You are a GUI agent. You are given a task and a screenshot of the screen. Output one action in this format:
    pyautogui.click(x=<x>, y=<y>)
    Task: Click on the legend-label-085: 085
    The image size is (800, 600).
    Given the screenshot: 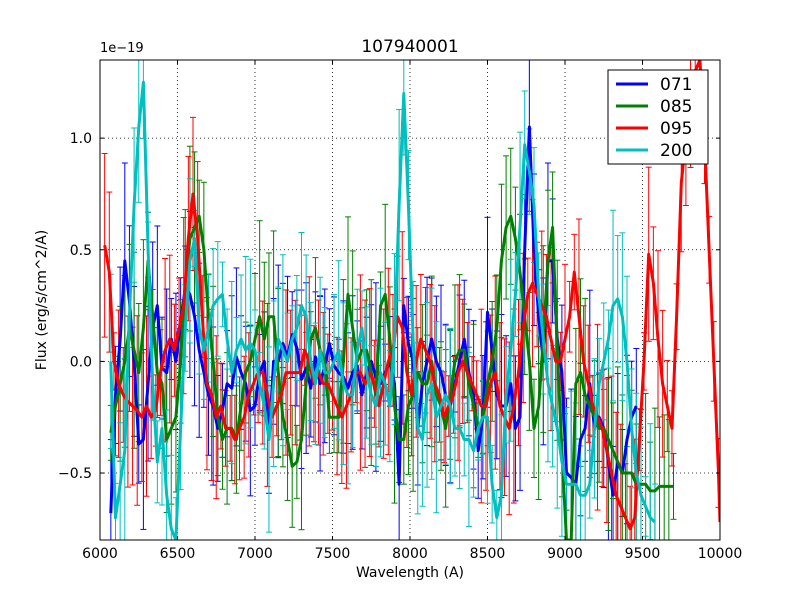 What is the action you would take?
    pyautogui.click(x=676, y=107)
    